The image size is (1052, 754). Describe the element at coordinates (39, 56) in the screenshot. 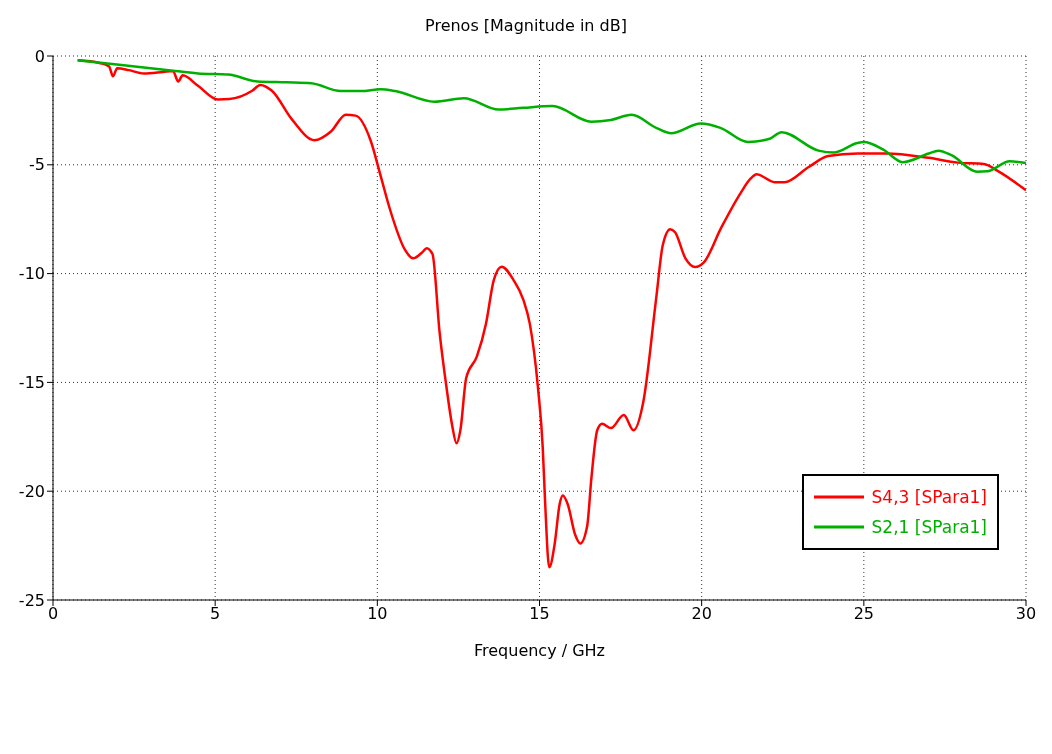

I see `y-tick-label: 0` at that location.